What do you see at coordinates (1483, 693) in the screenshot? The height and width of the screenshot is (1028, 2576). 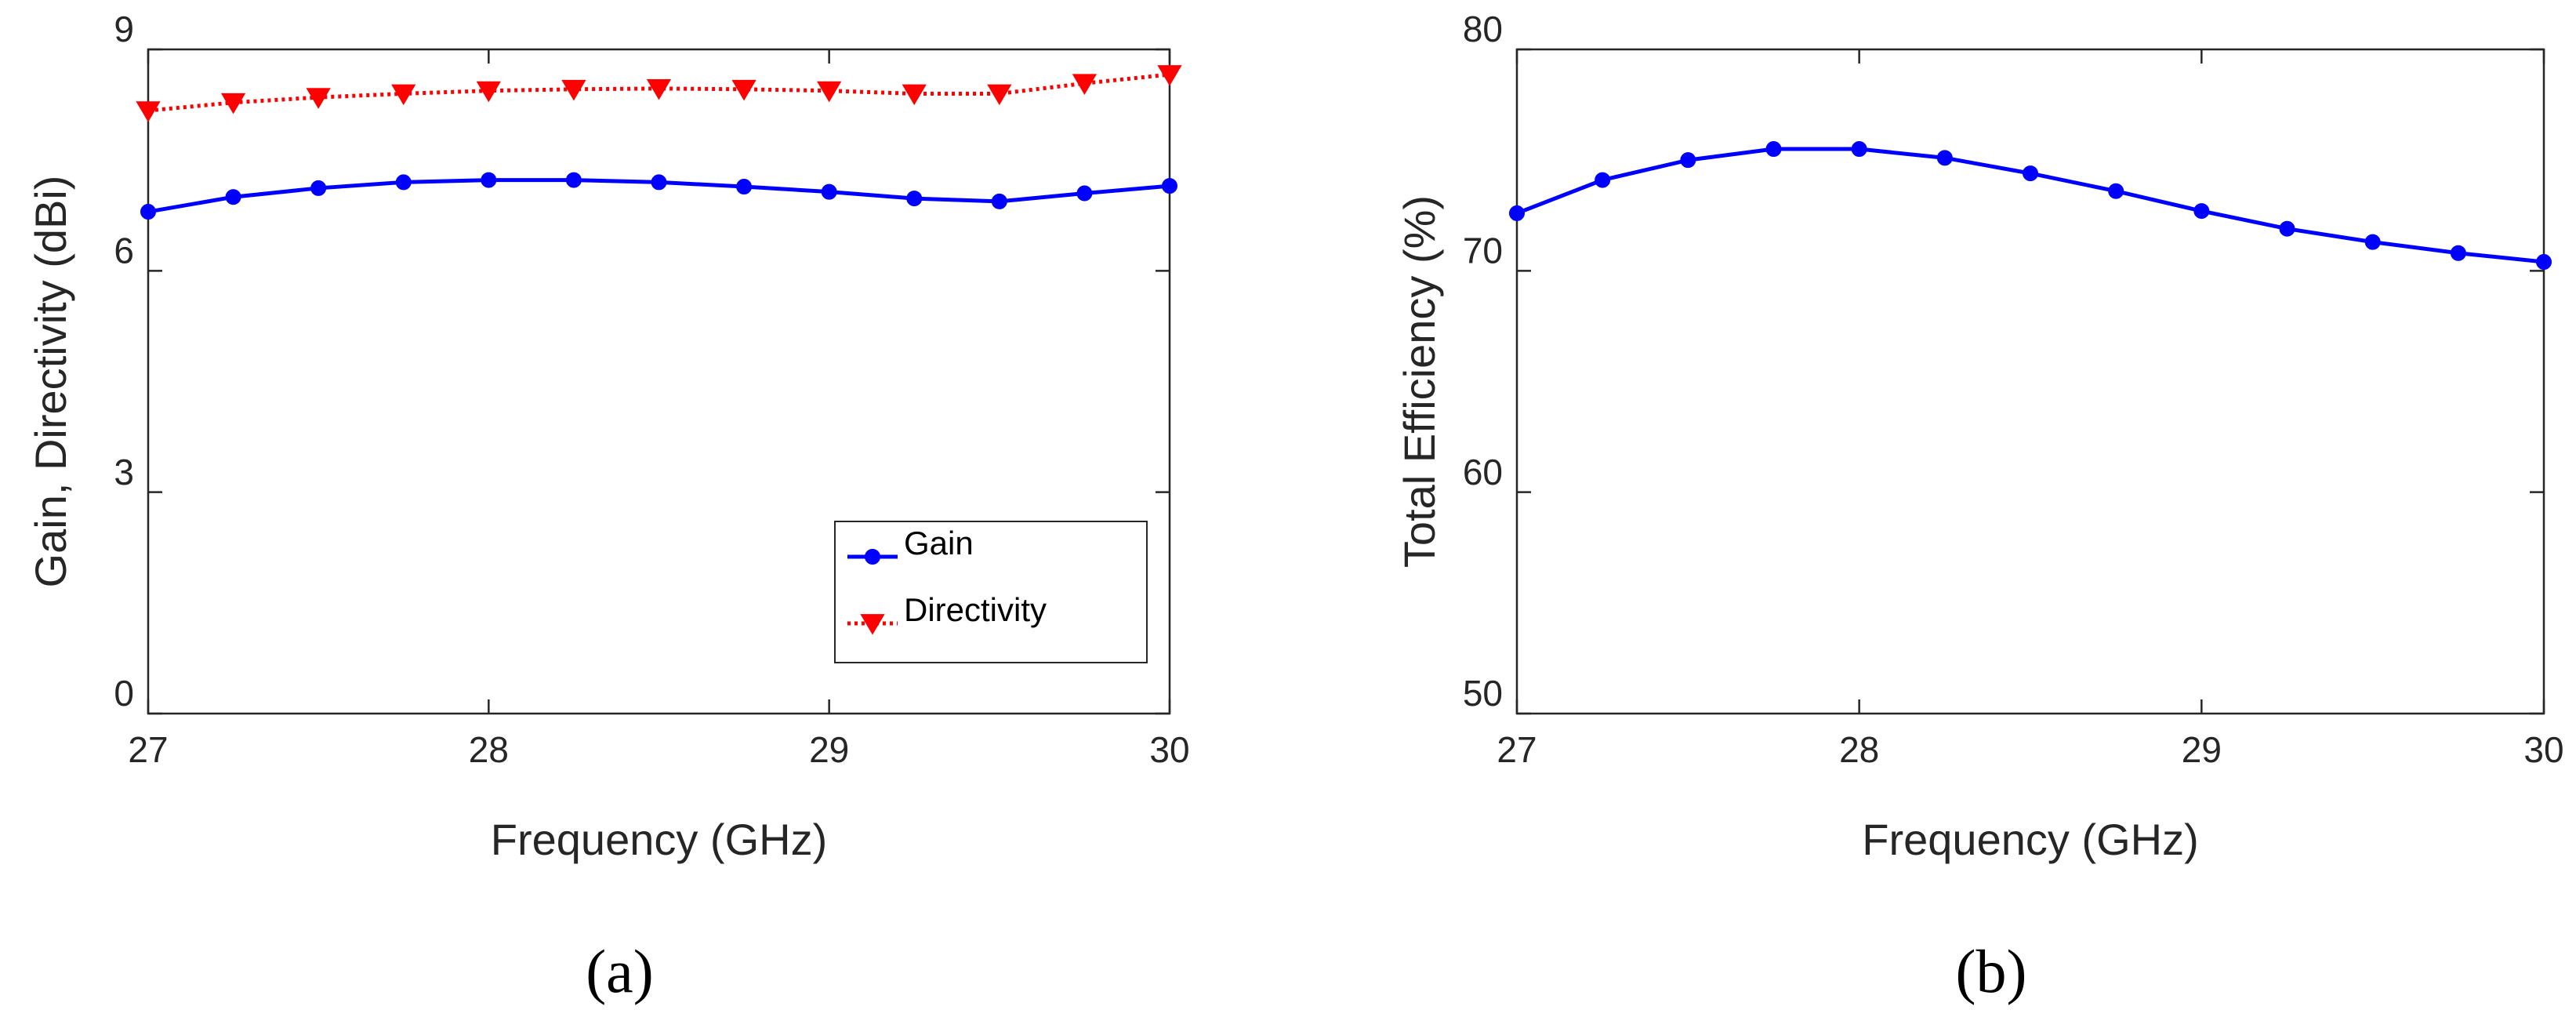 I see `y-tick-label: 50` at bounding box center [1483, 693].